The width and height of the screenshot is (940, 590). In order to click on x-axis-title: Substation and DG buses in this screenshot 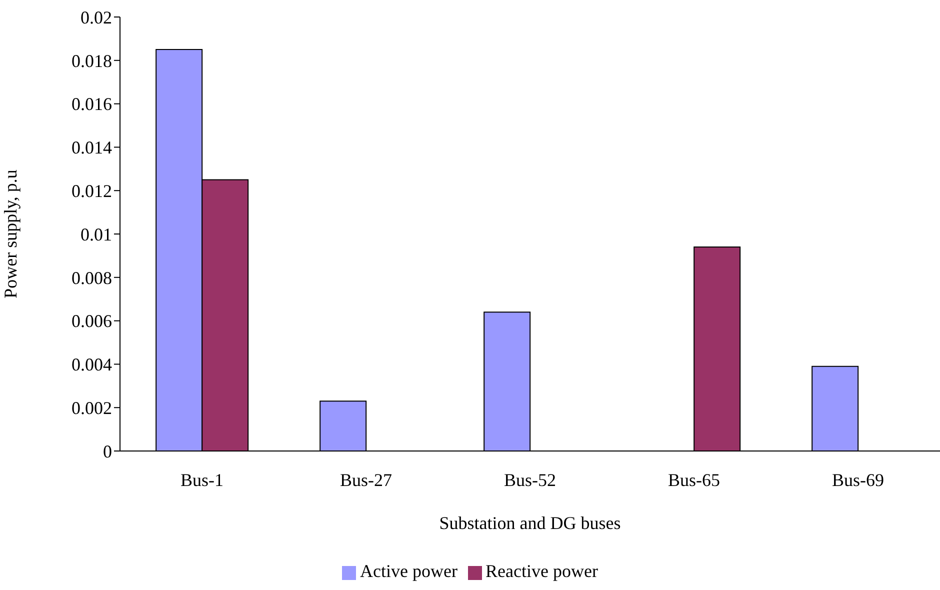, I will do `click(530, 522)`.